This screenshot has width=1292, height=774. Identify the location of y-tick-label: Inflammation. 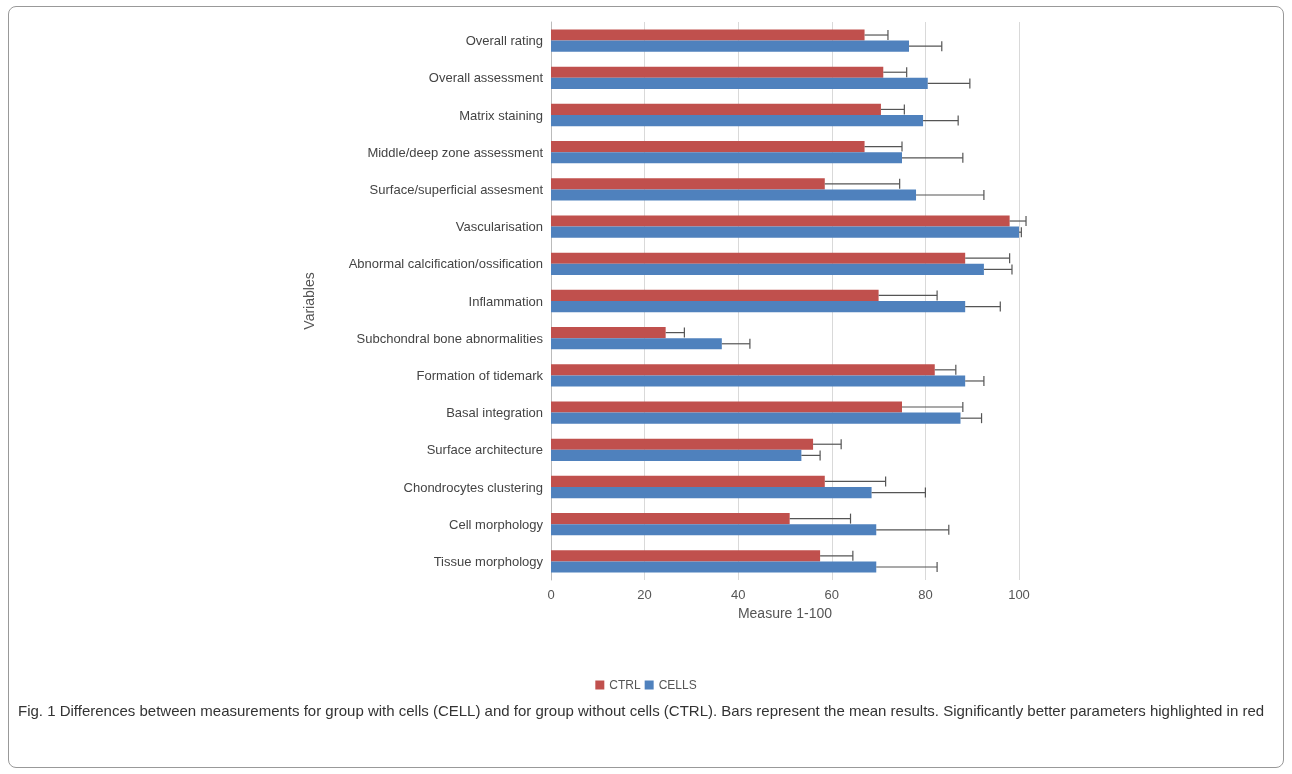
(505, 301).